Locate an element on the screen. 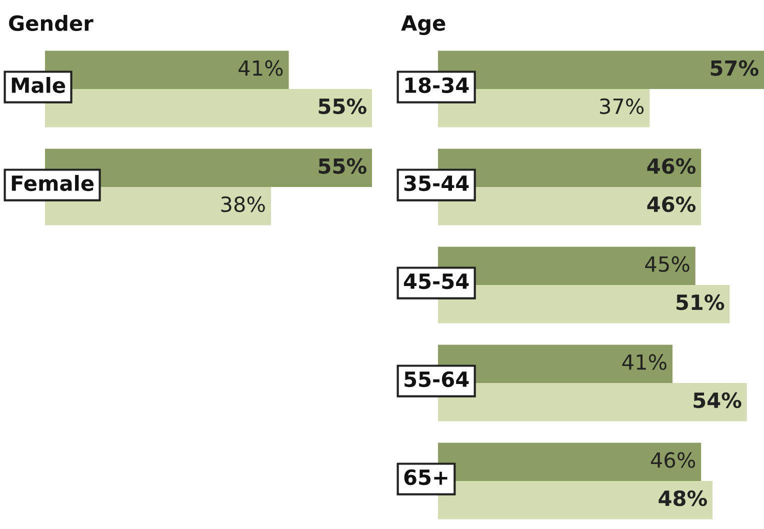  chart-title: Gender is located at coordinates (51, 23).